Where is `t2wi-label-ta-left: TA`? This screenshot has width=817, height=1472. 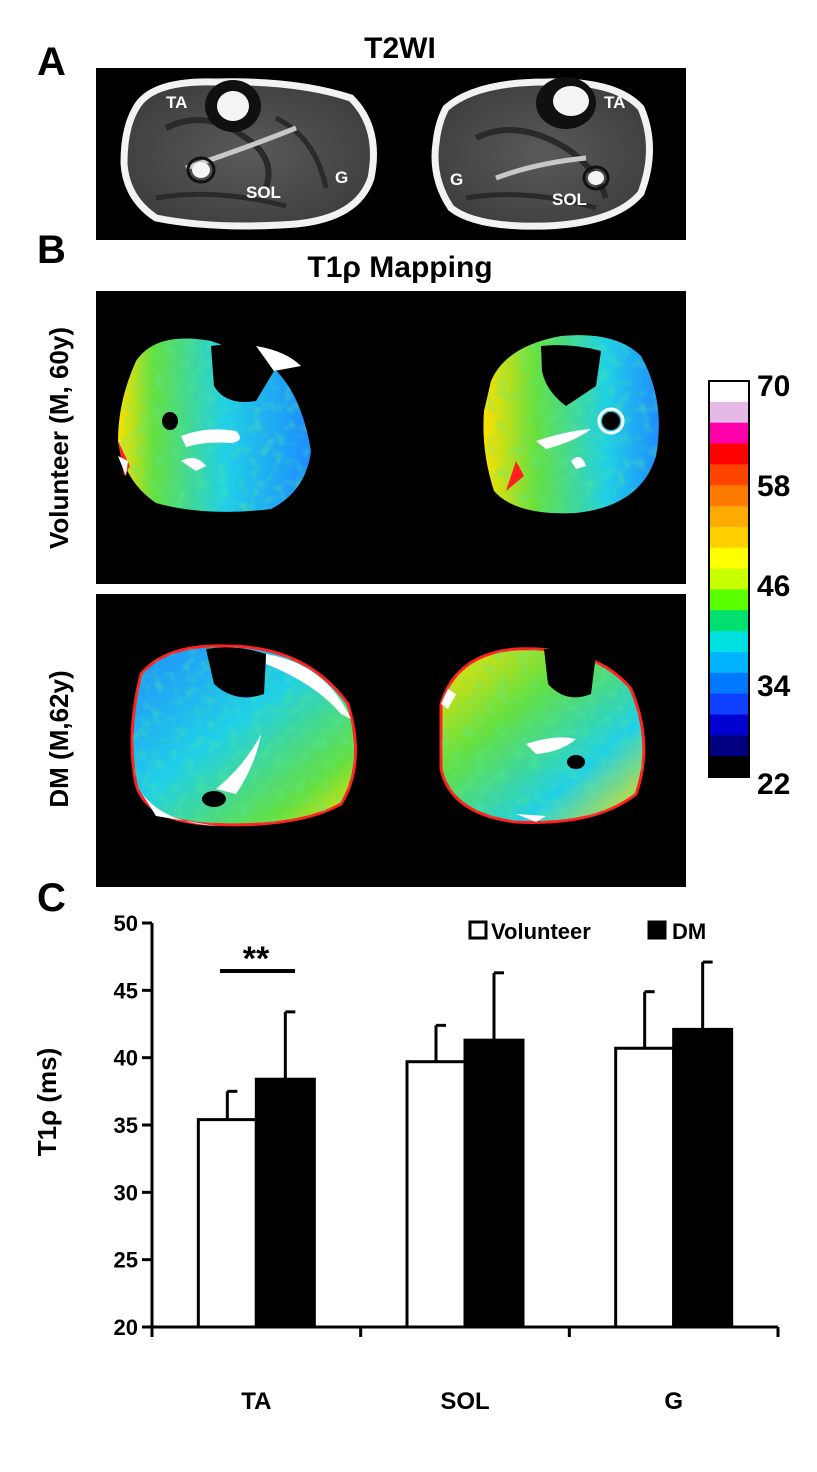
t2wi-label-ta-left: TA is located at coordinates (177, 102).